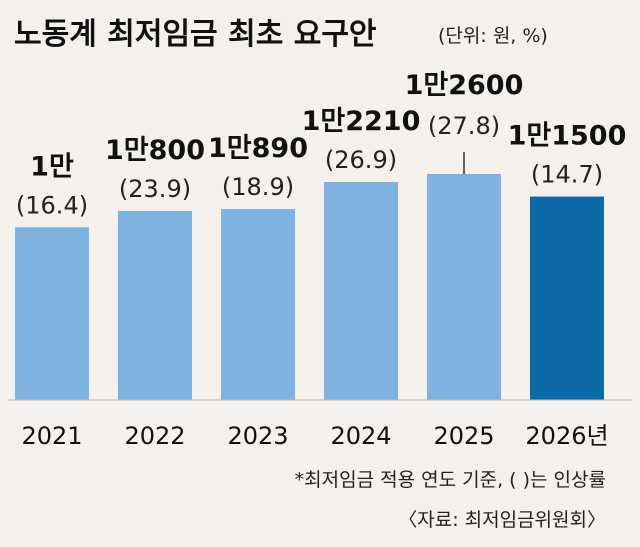 This screenshot has width=640, height=547. Describe the element at coordinates (257, 436) in the screenshot. I see `x-tick-2023: 2023` at that location.